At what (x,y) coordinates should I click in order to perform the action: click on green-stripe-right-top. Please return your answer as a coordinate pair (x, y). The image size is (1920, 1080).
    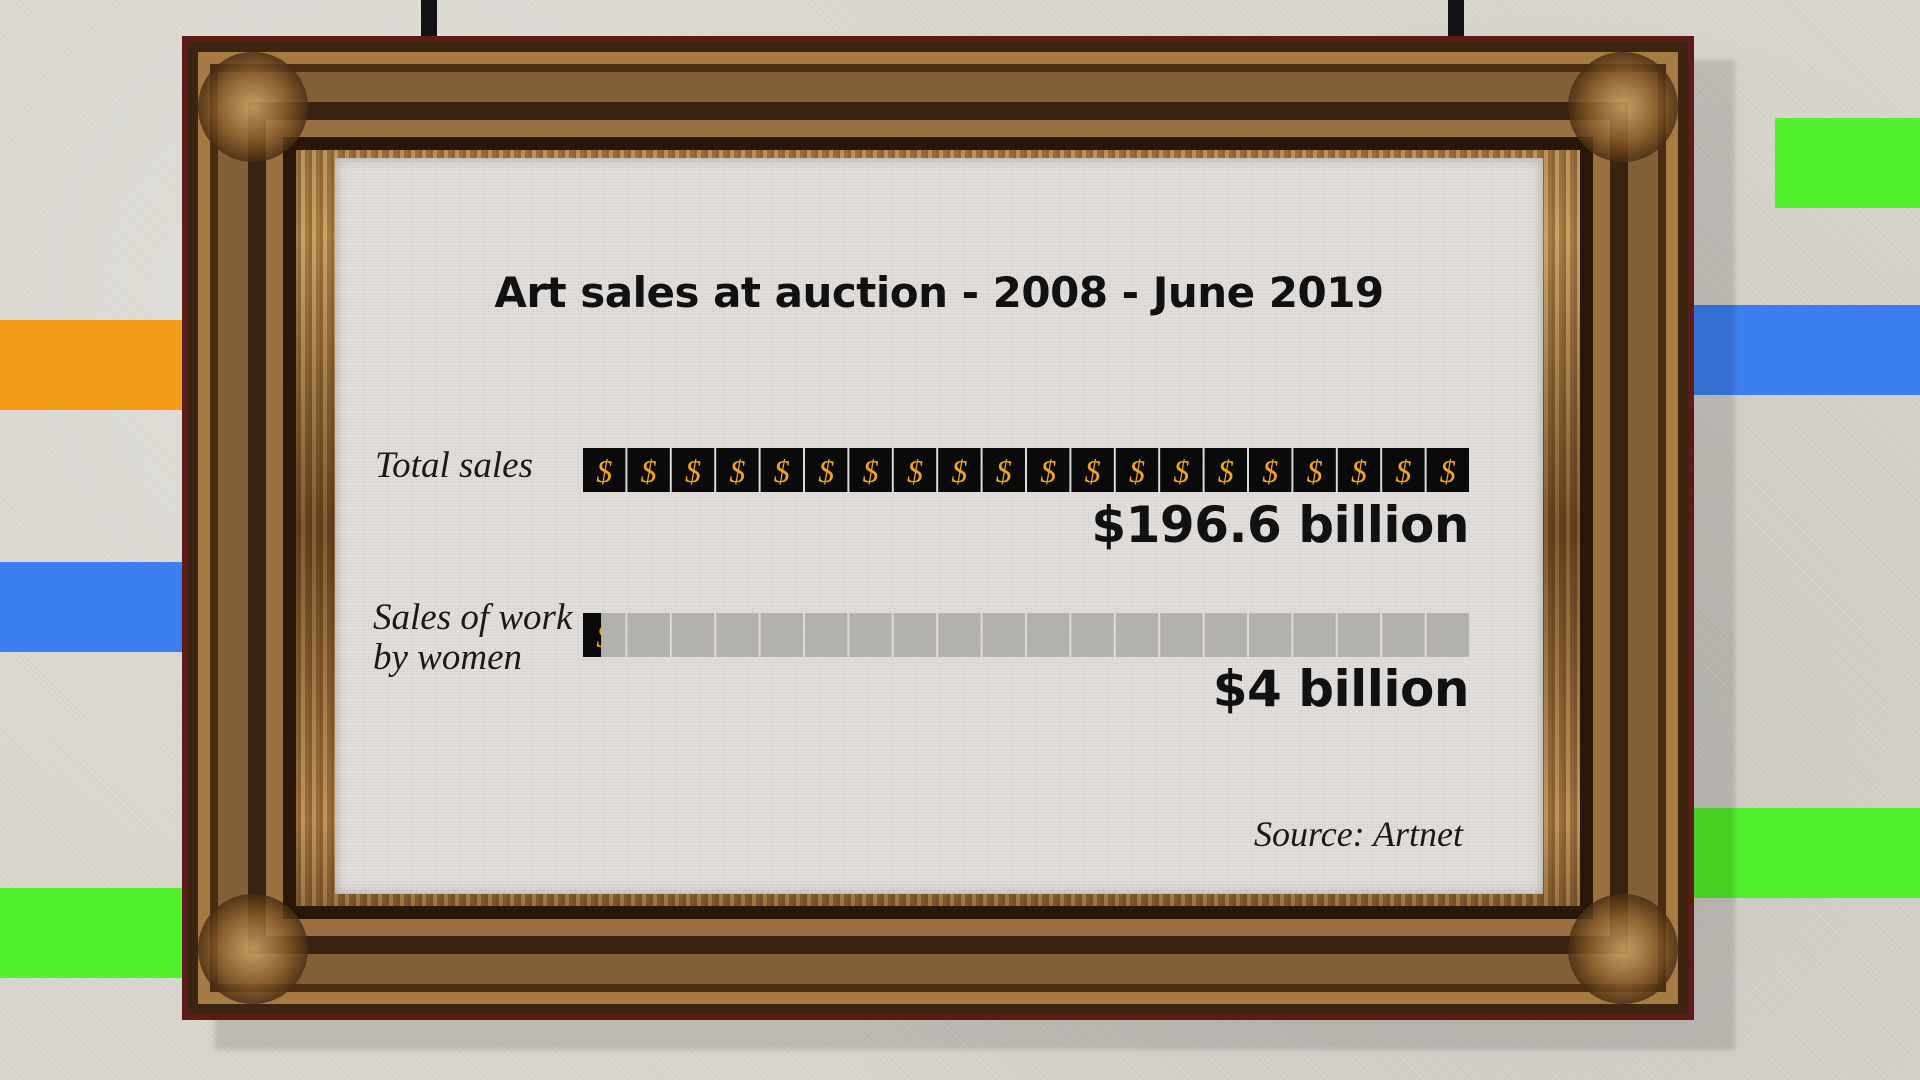
    Looking at the image, I should click on (1847, 163).